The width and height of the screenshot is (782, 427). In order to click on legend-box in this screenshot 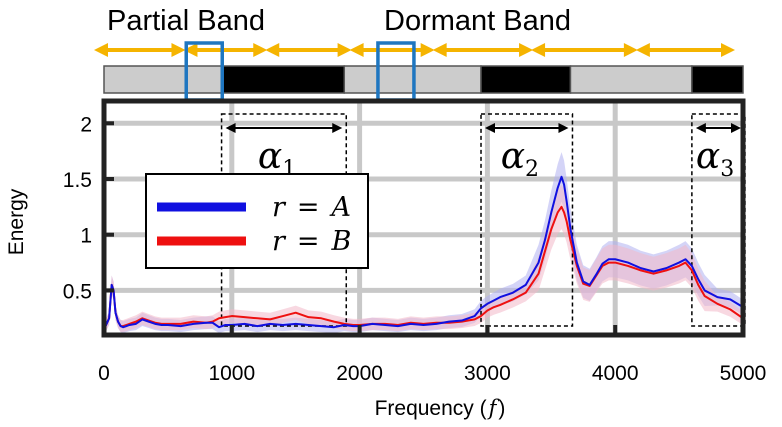, I will do `click(257, 221)`.